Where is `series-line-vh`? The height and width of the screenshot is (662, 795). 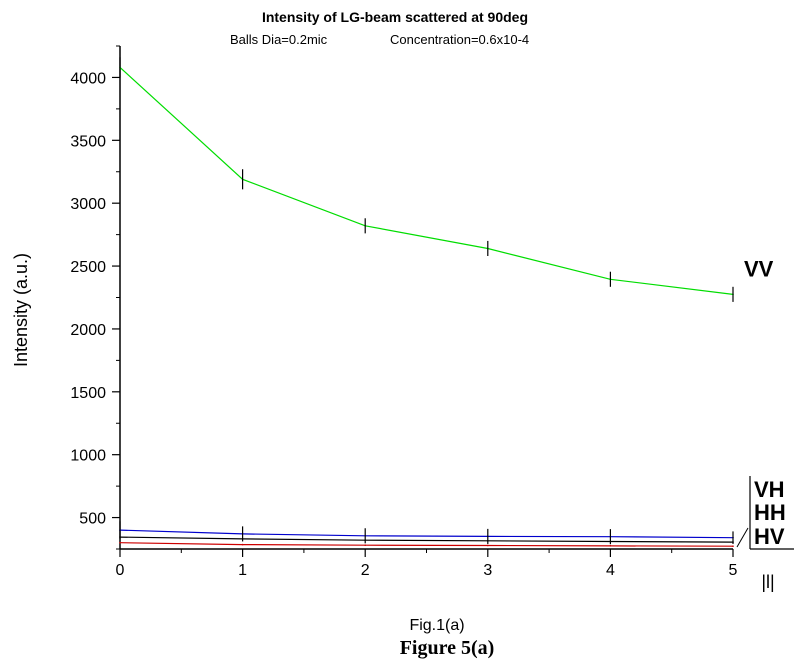 series-line-vh is located at coordinates (426, 534).